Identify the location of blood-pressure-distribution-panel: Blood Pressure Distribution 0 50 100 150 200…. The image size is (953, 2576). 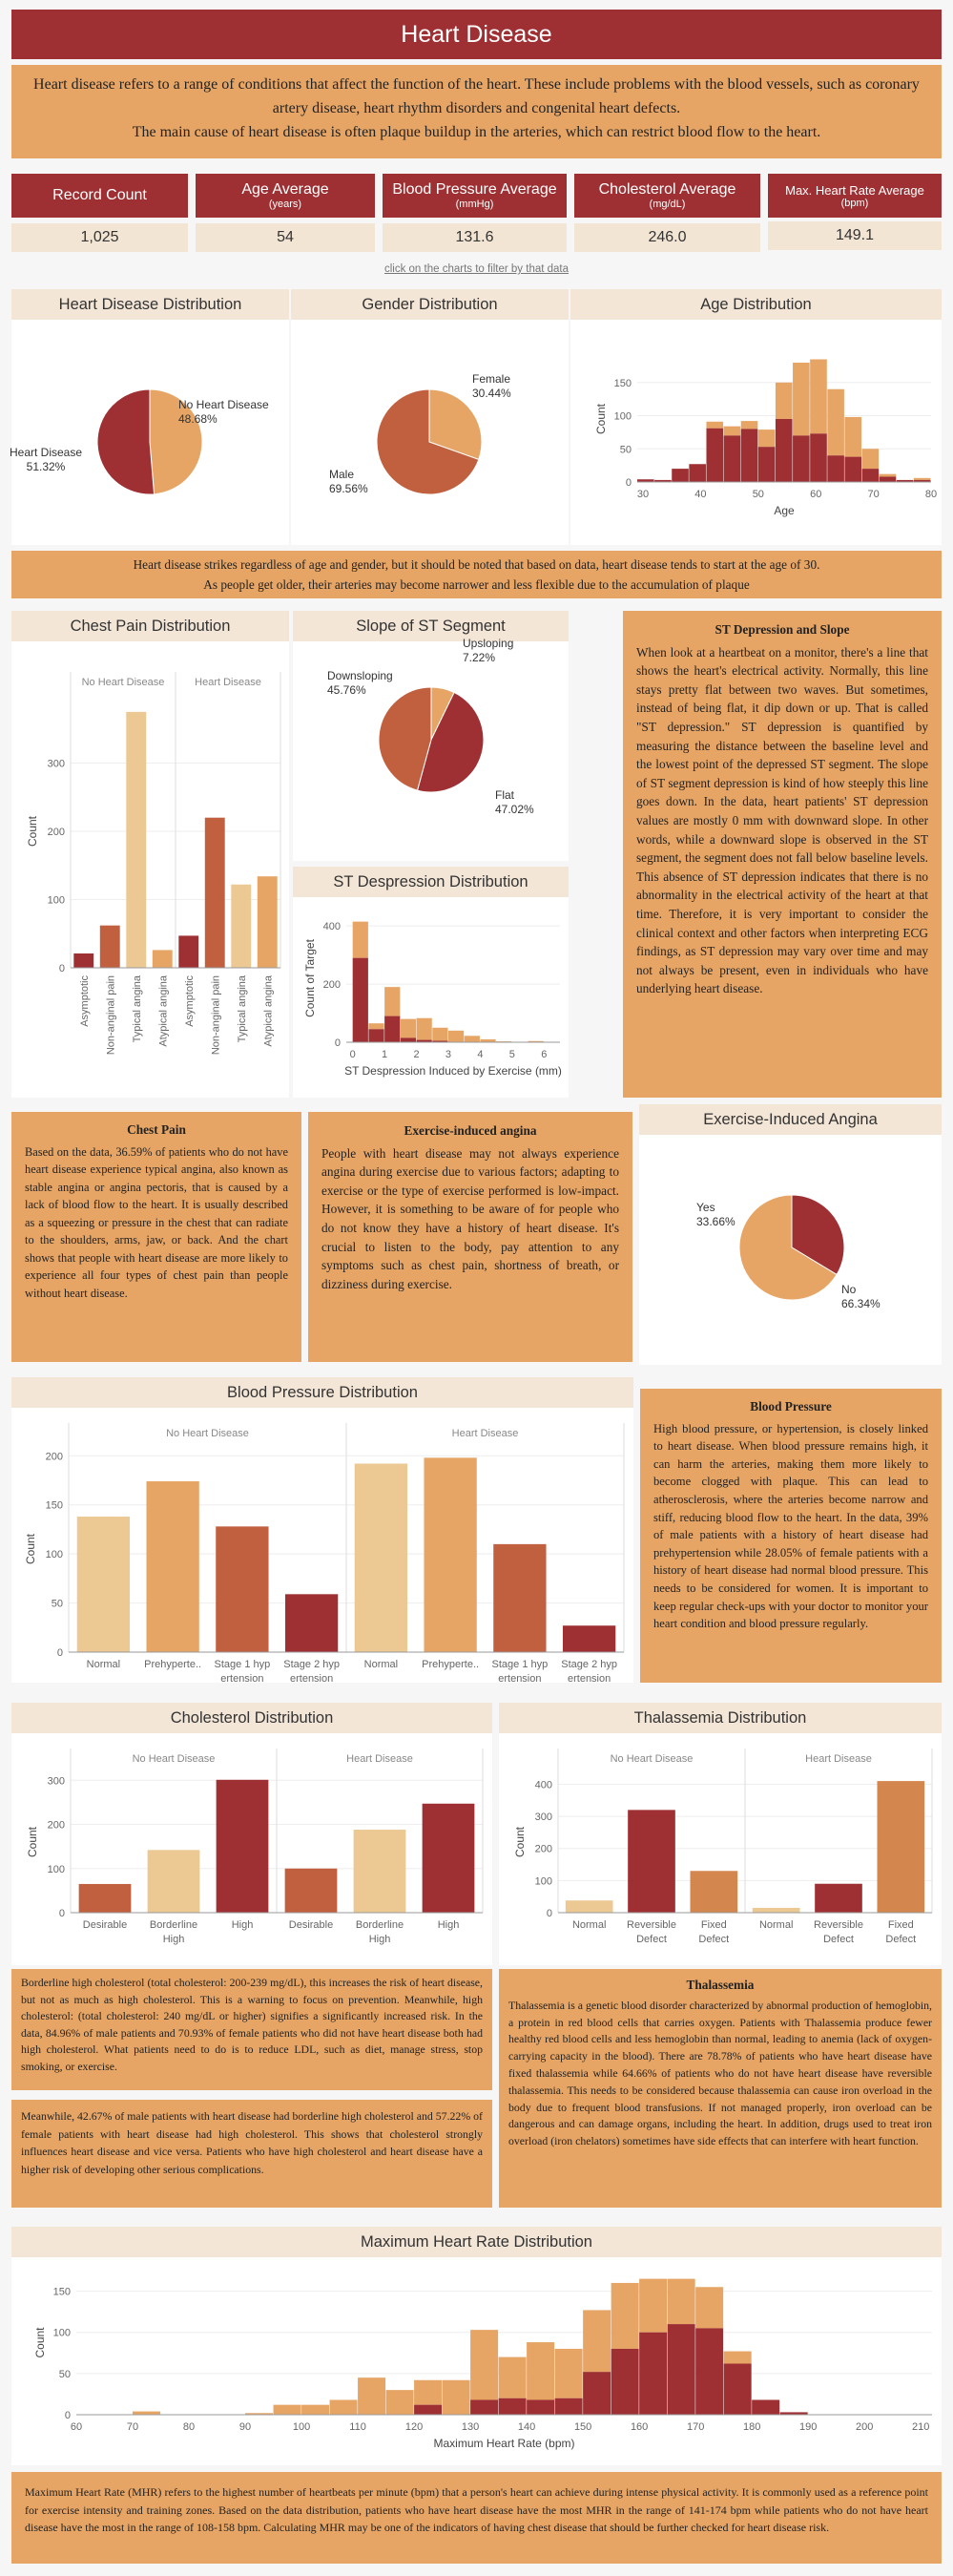
(322, 1531).